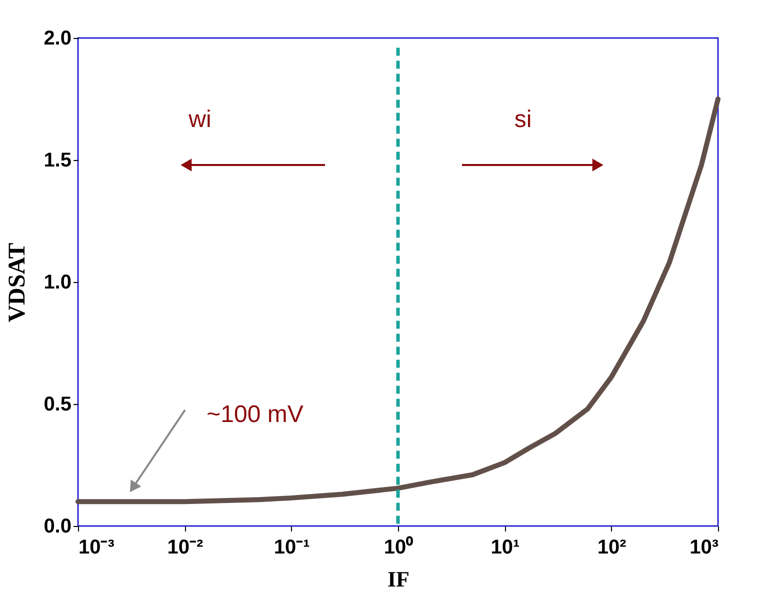 The image size is (780, 613). I want to click on y-tick-label: 1.0, so click(58, 283).